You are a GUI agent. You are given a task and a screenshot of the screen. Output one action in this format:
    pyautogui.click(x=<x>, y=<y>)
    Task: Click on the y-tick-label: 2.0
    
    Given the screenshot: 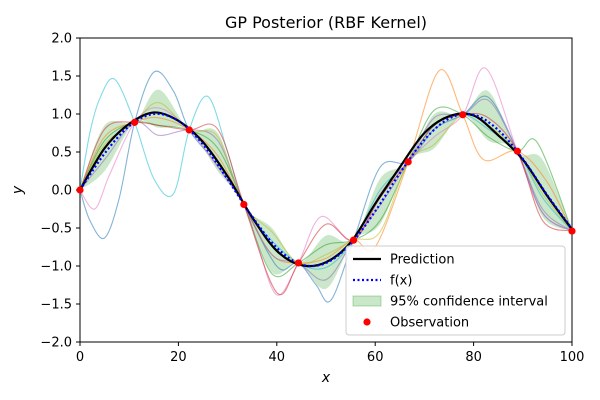 What is the action you would take?
    pyautogui.click(x=61, y=39)
    